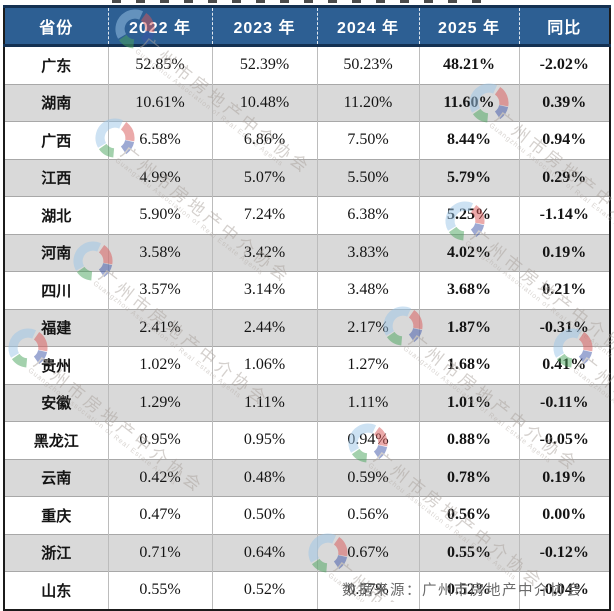  I want to click on value-2023-cell: 0.48%, so click(264, 477).